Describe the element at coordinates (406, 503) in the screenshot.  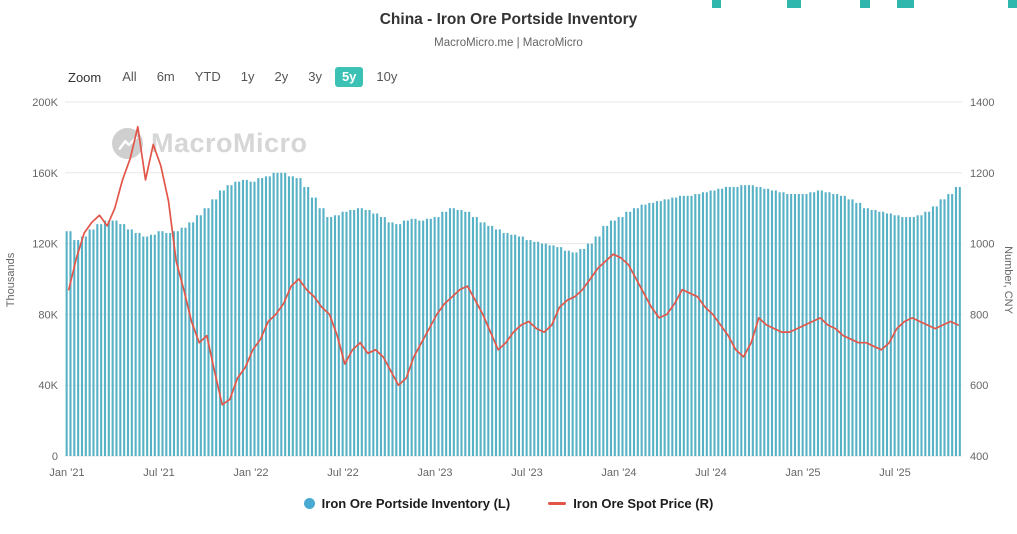
I see `legend-item: Iron Ore Portside Inventory (L)` at that location.